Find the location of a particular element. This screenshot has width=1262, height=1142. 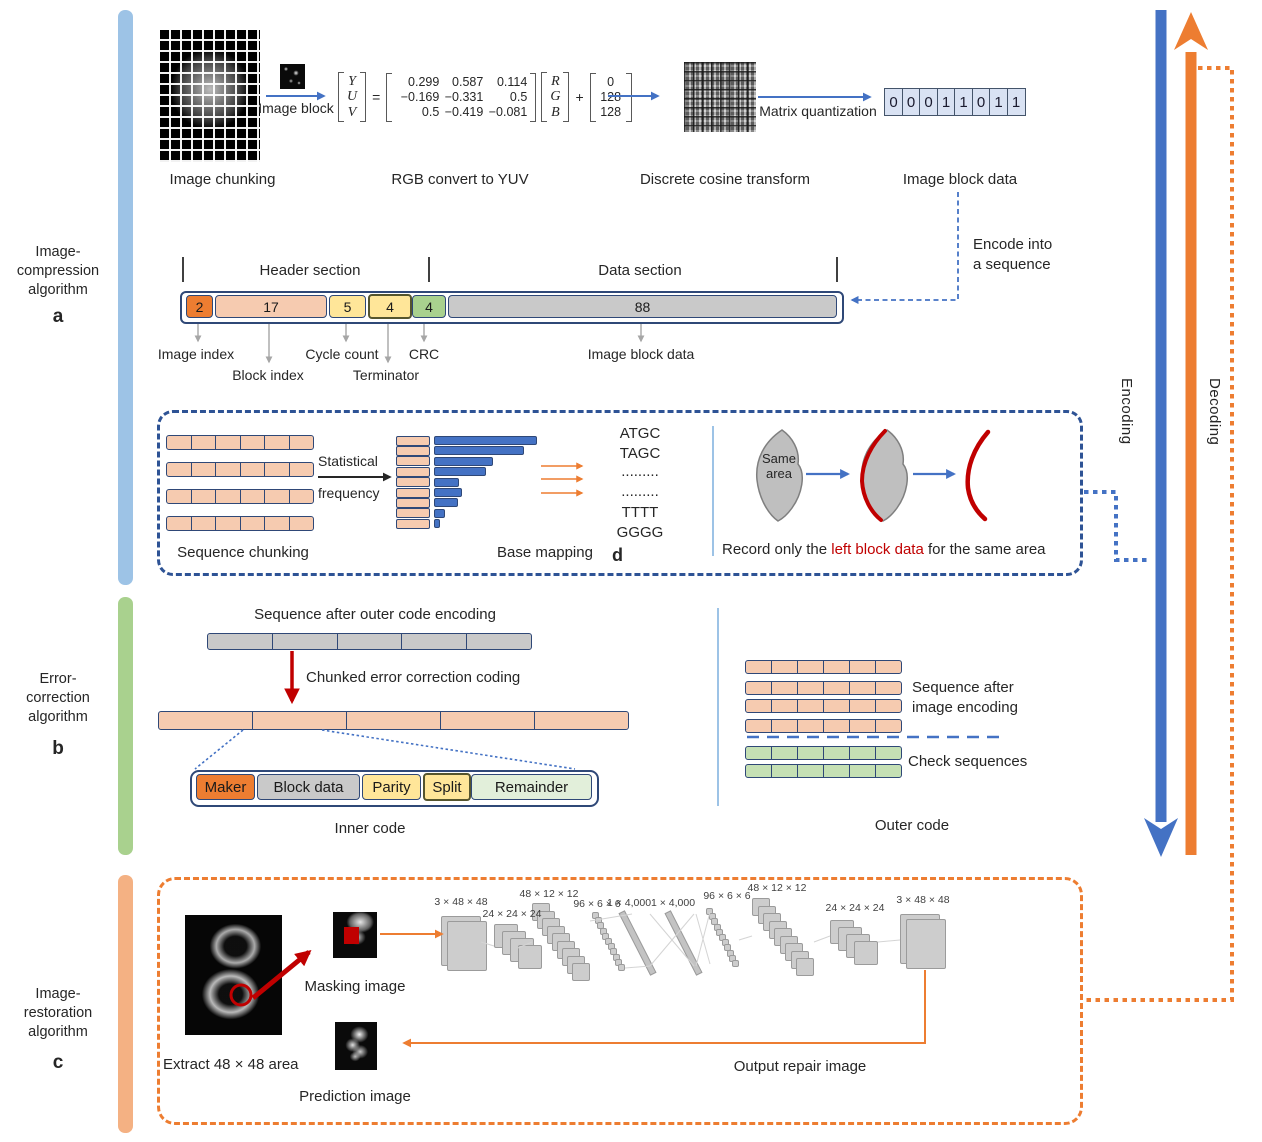

chunked-sequence-bar is located at coordinates (393, 720).